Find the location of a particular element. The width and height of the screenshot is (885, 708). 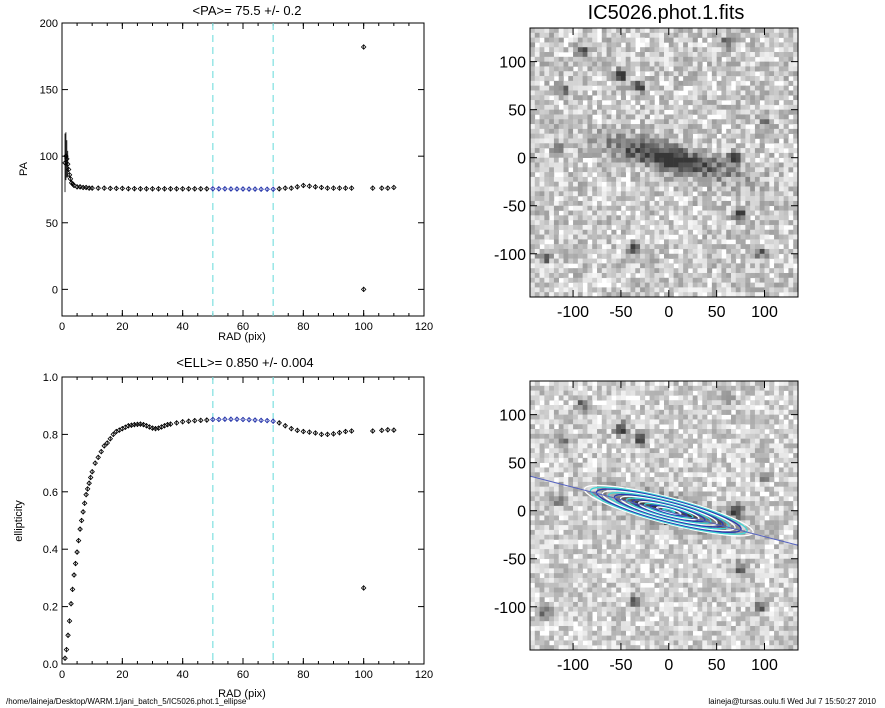

pa-plot-title: <PA>= 75.5 +/- 0.2 is located at coordinates (247, 10).